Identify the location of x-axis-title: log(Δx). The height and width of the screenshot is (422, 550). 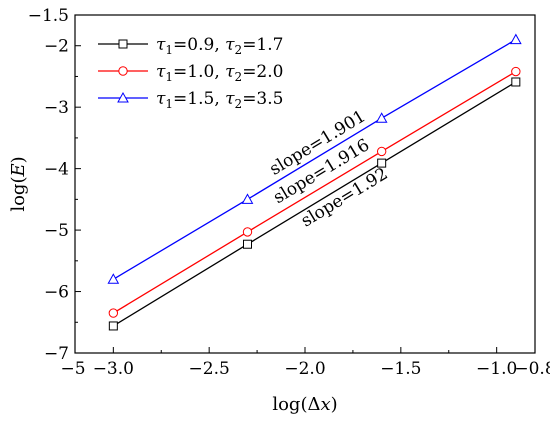
(304, 404).